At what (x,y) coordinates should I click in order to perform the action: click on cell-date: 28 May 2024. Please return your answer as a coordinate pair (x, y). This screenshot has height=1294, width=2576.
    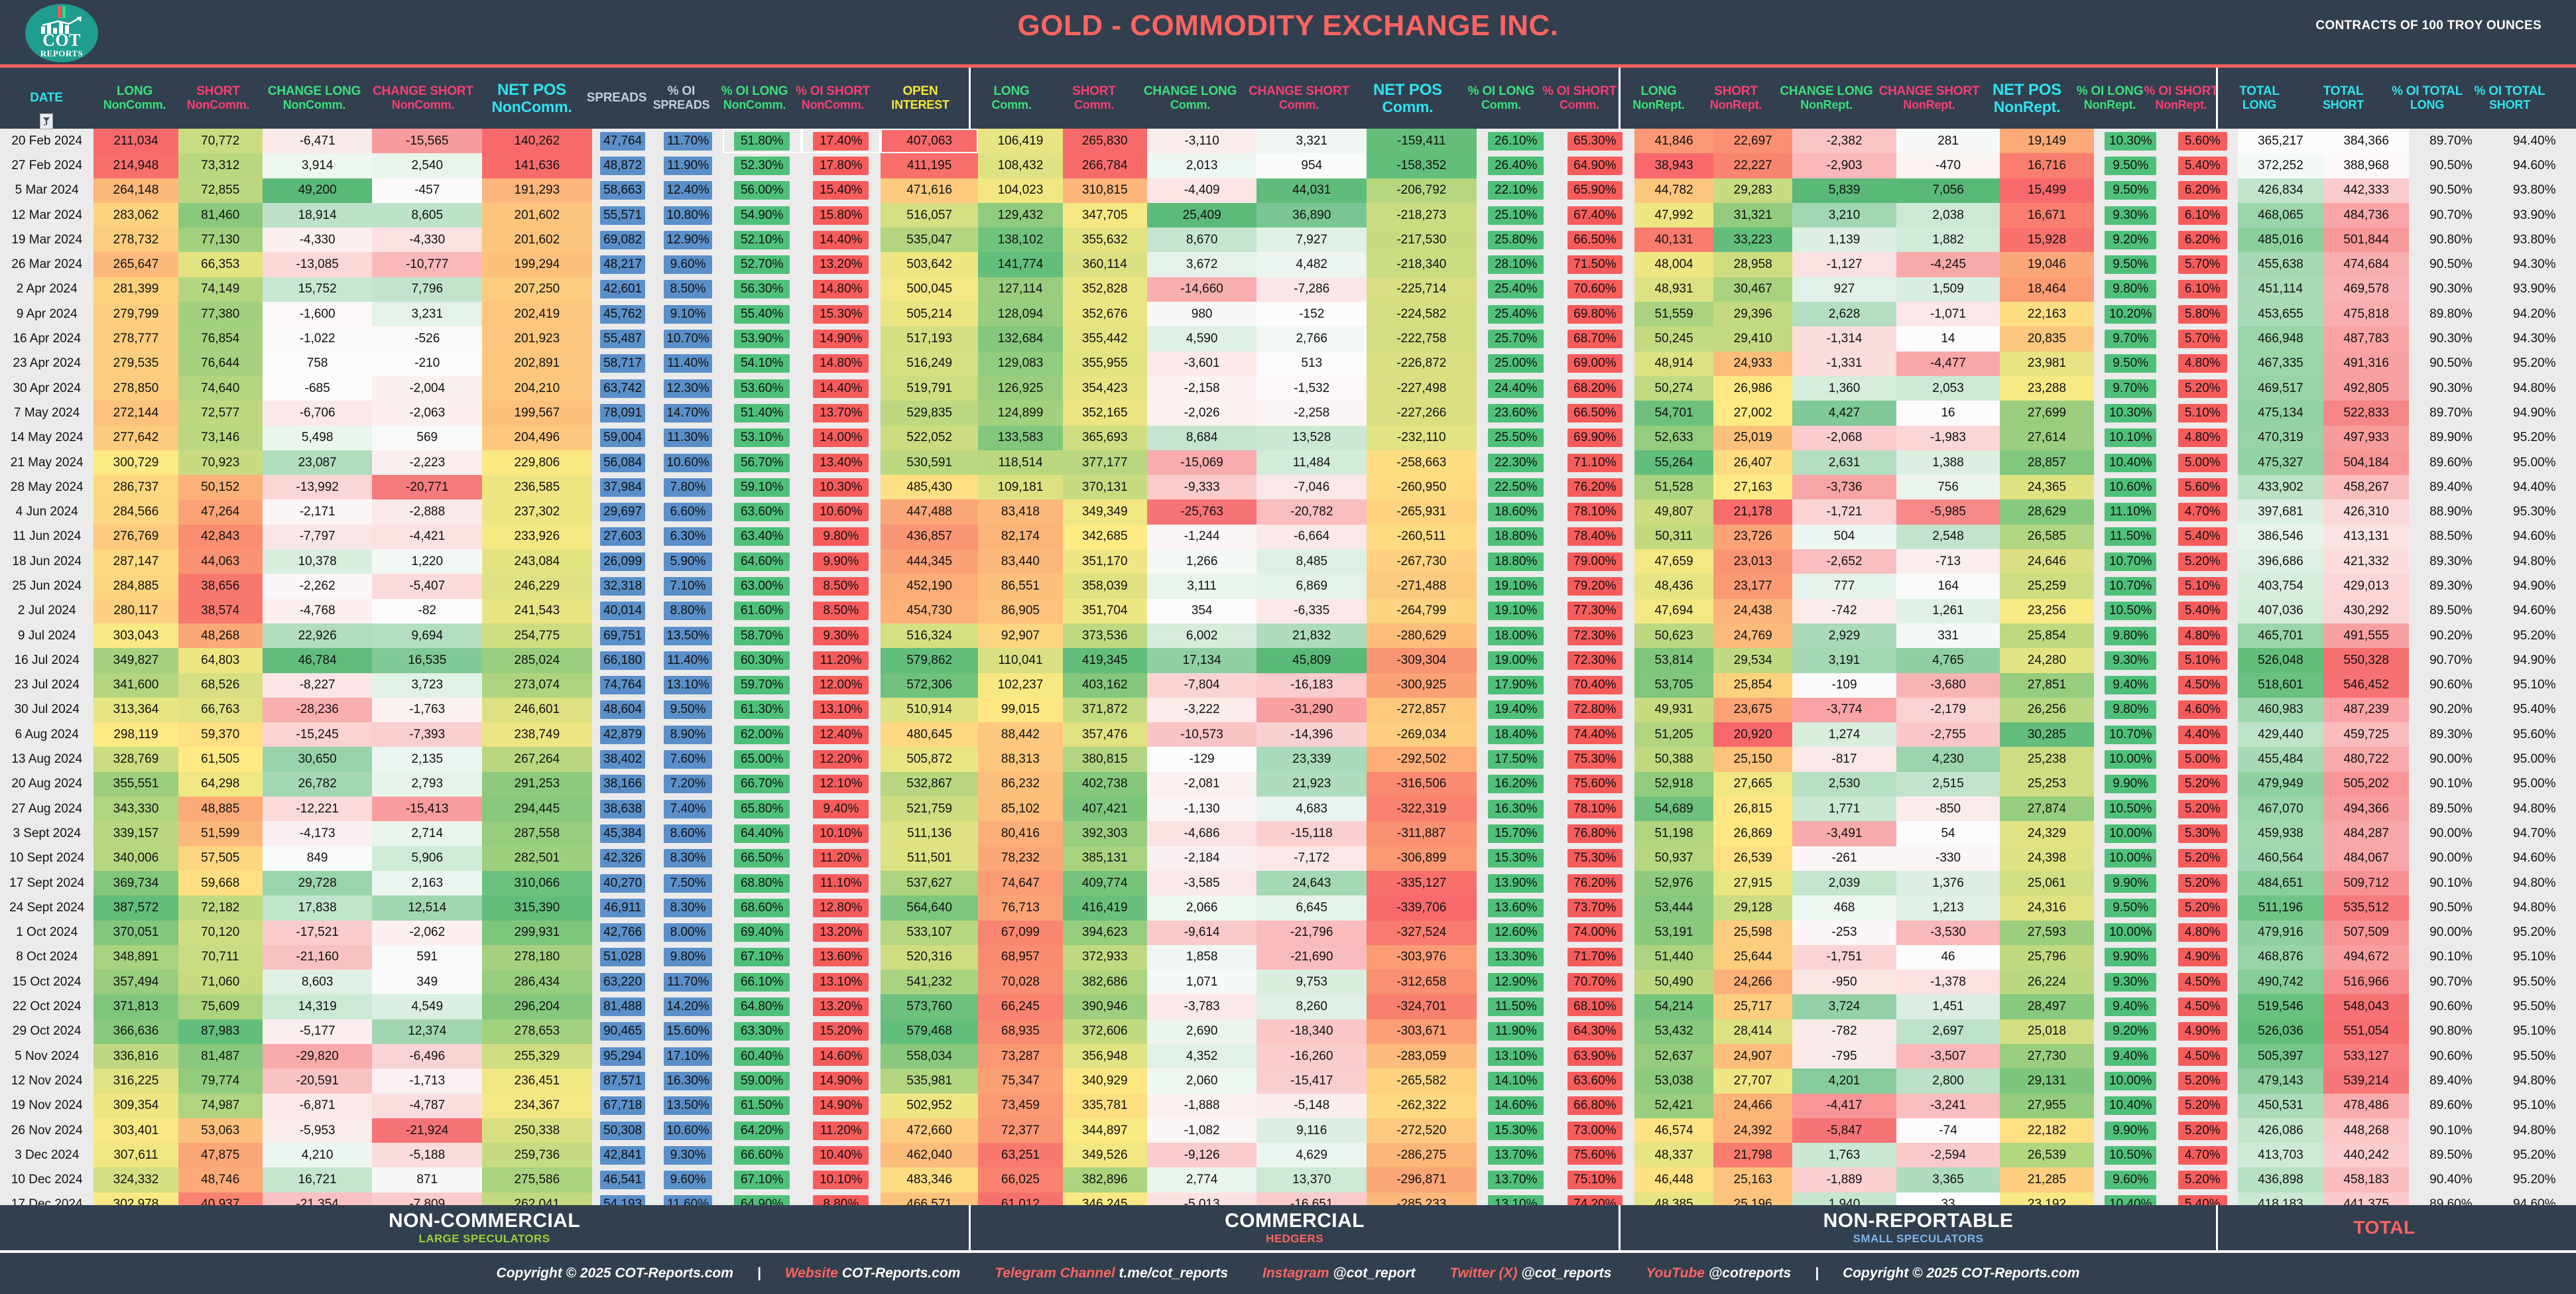
    Looking at the image, I should click on (47, 488).